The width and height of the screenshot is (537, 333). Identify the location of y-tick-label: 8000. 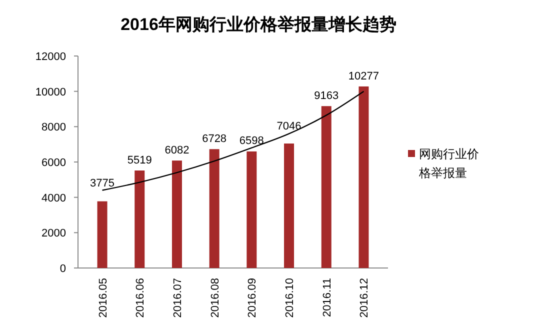
(54, 128).